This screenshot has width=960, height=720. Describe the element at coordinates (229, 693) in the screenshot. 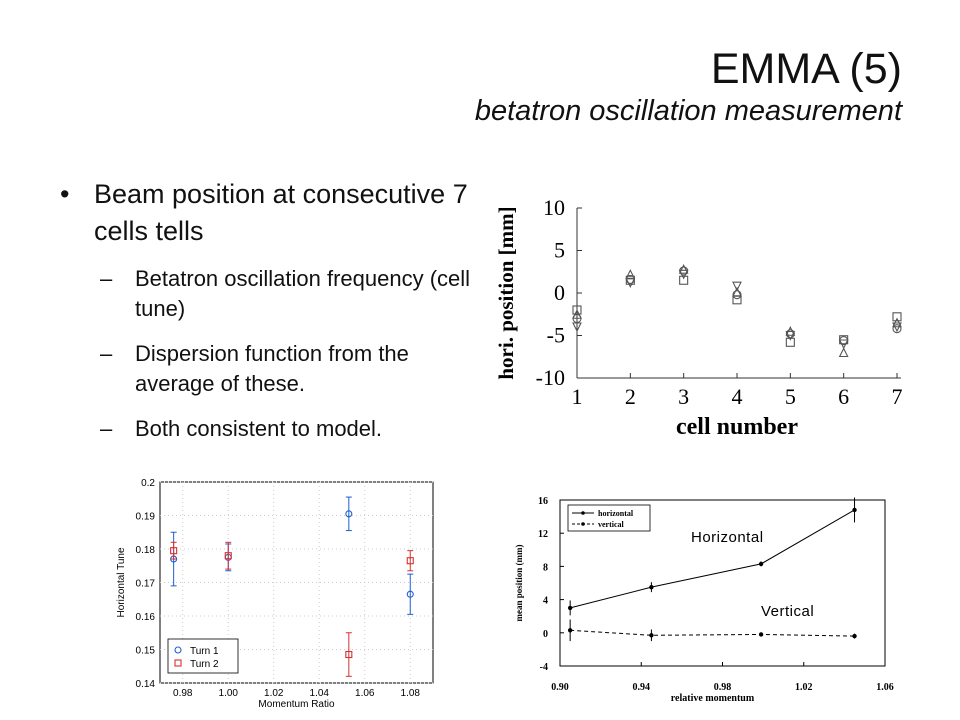

I see `x-tick-label: 1.00` at that location.